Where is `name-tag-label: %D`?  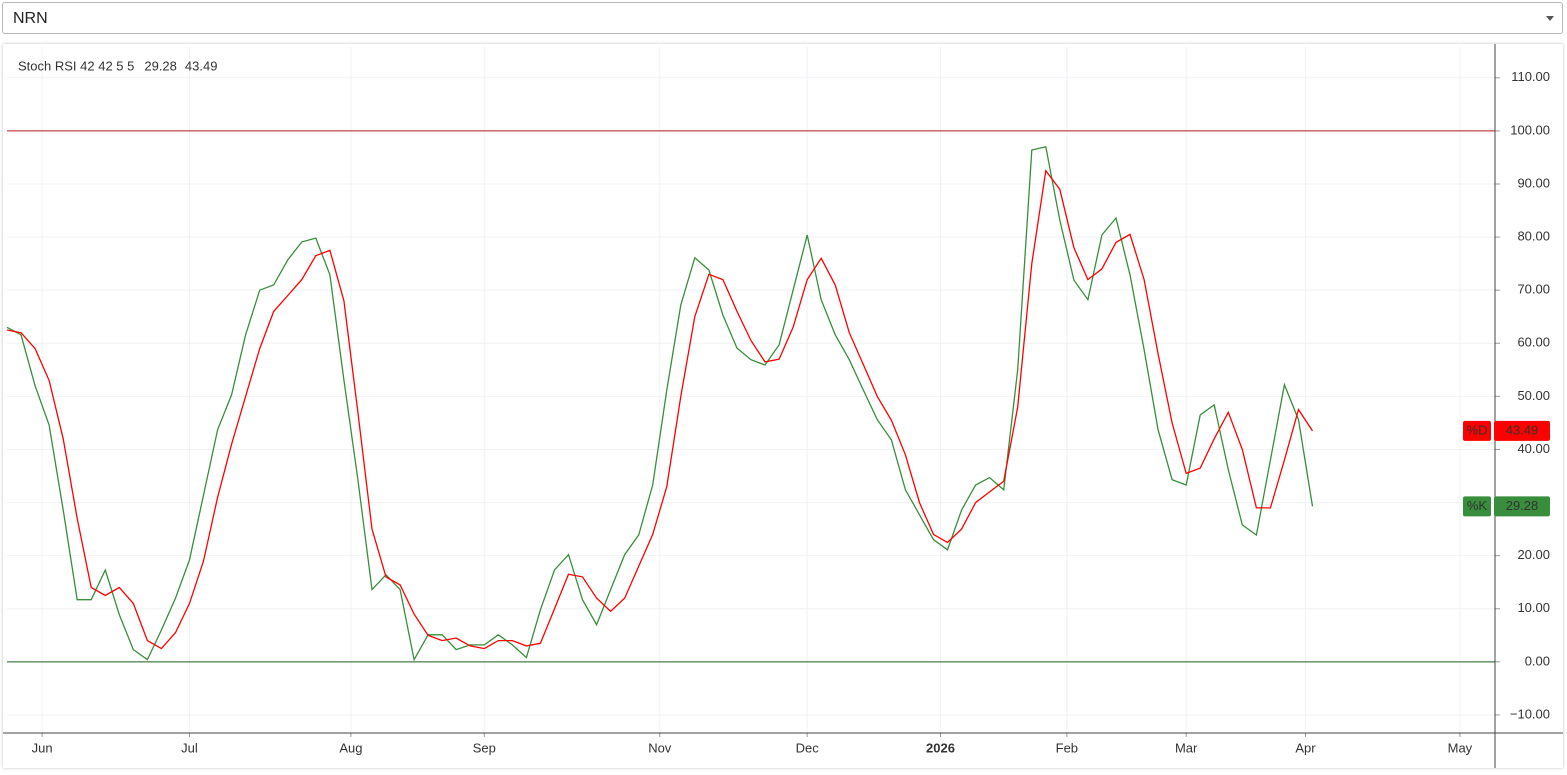 name-tag-label: %D is located at coordinates (1477, 429).